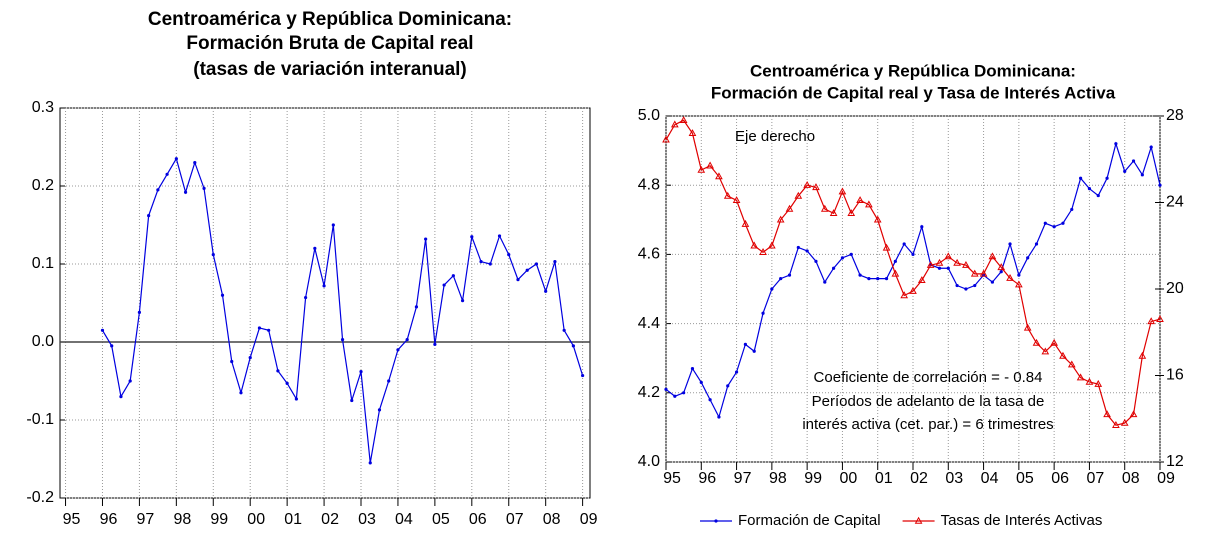 This screenshot has height=540, width=1210. What do you see at coordinates (649, 323) in the screenshot?
I see `y-tick-label: 4.4` at bounding box center [649, 323].